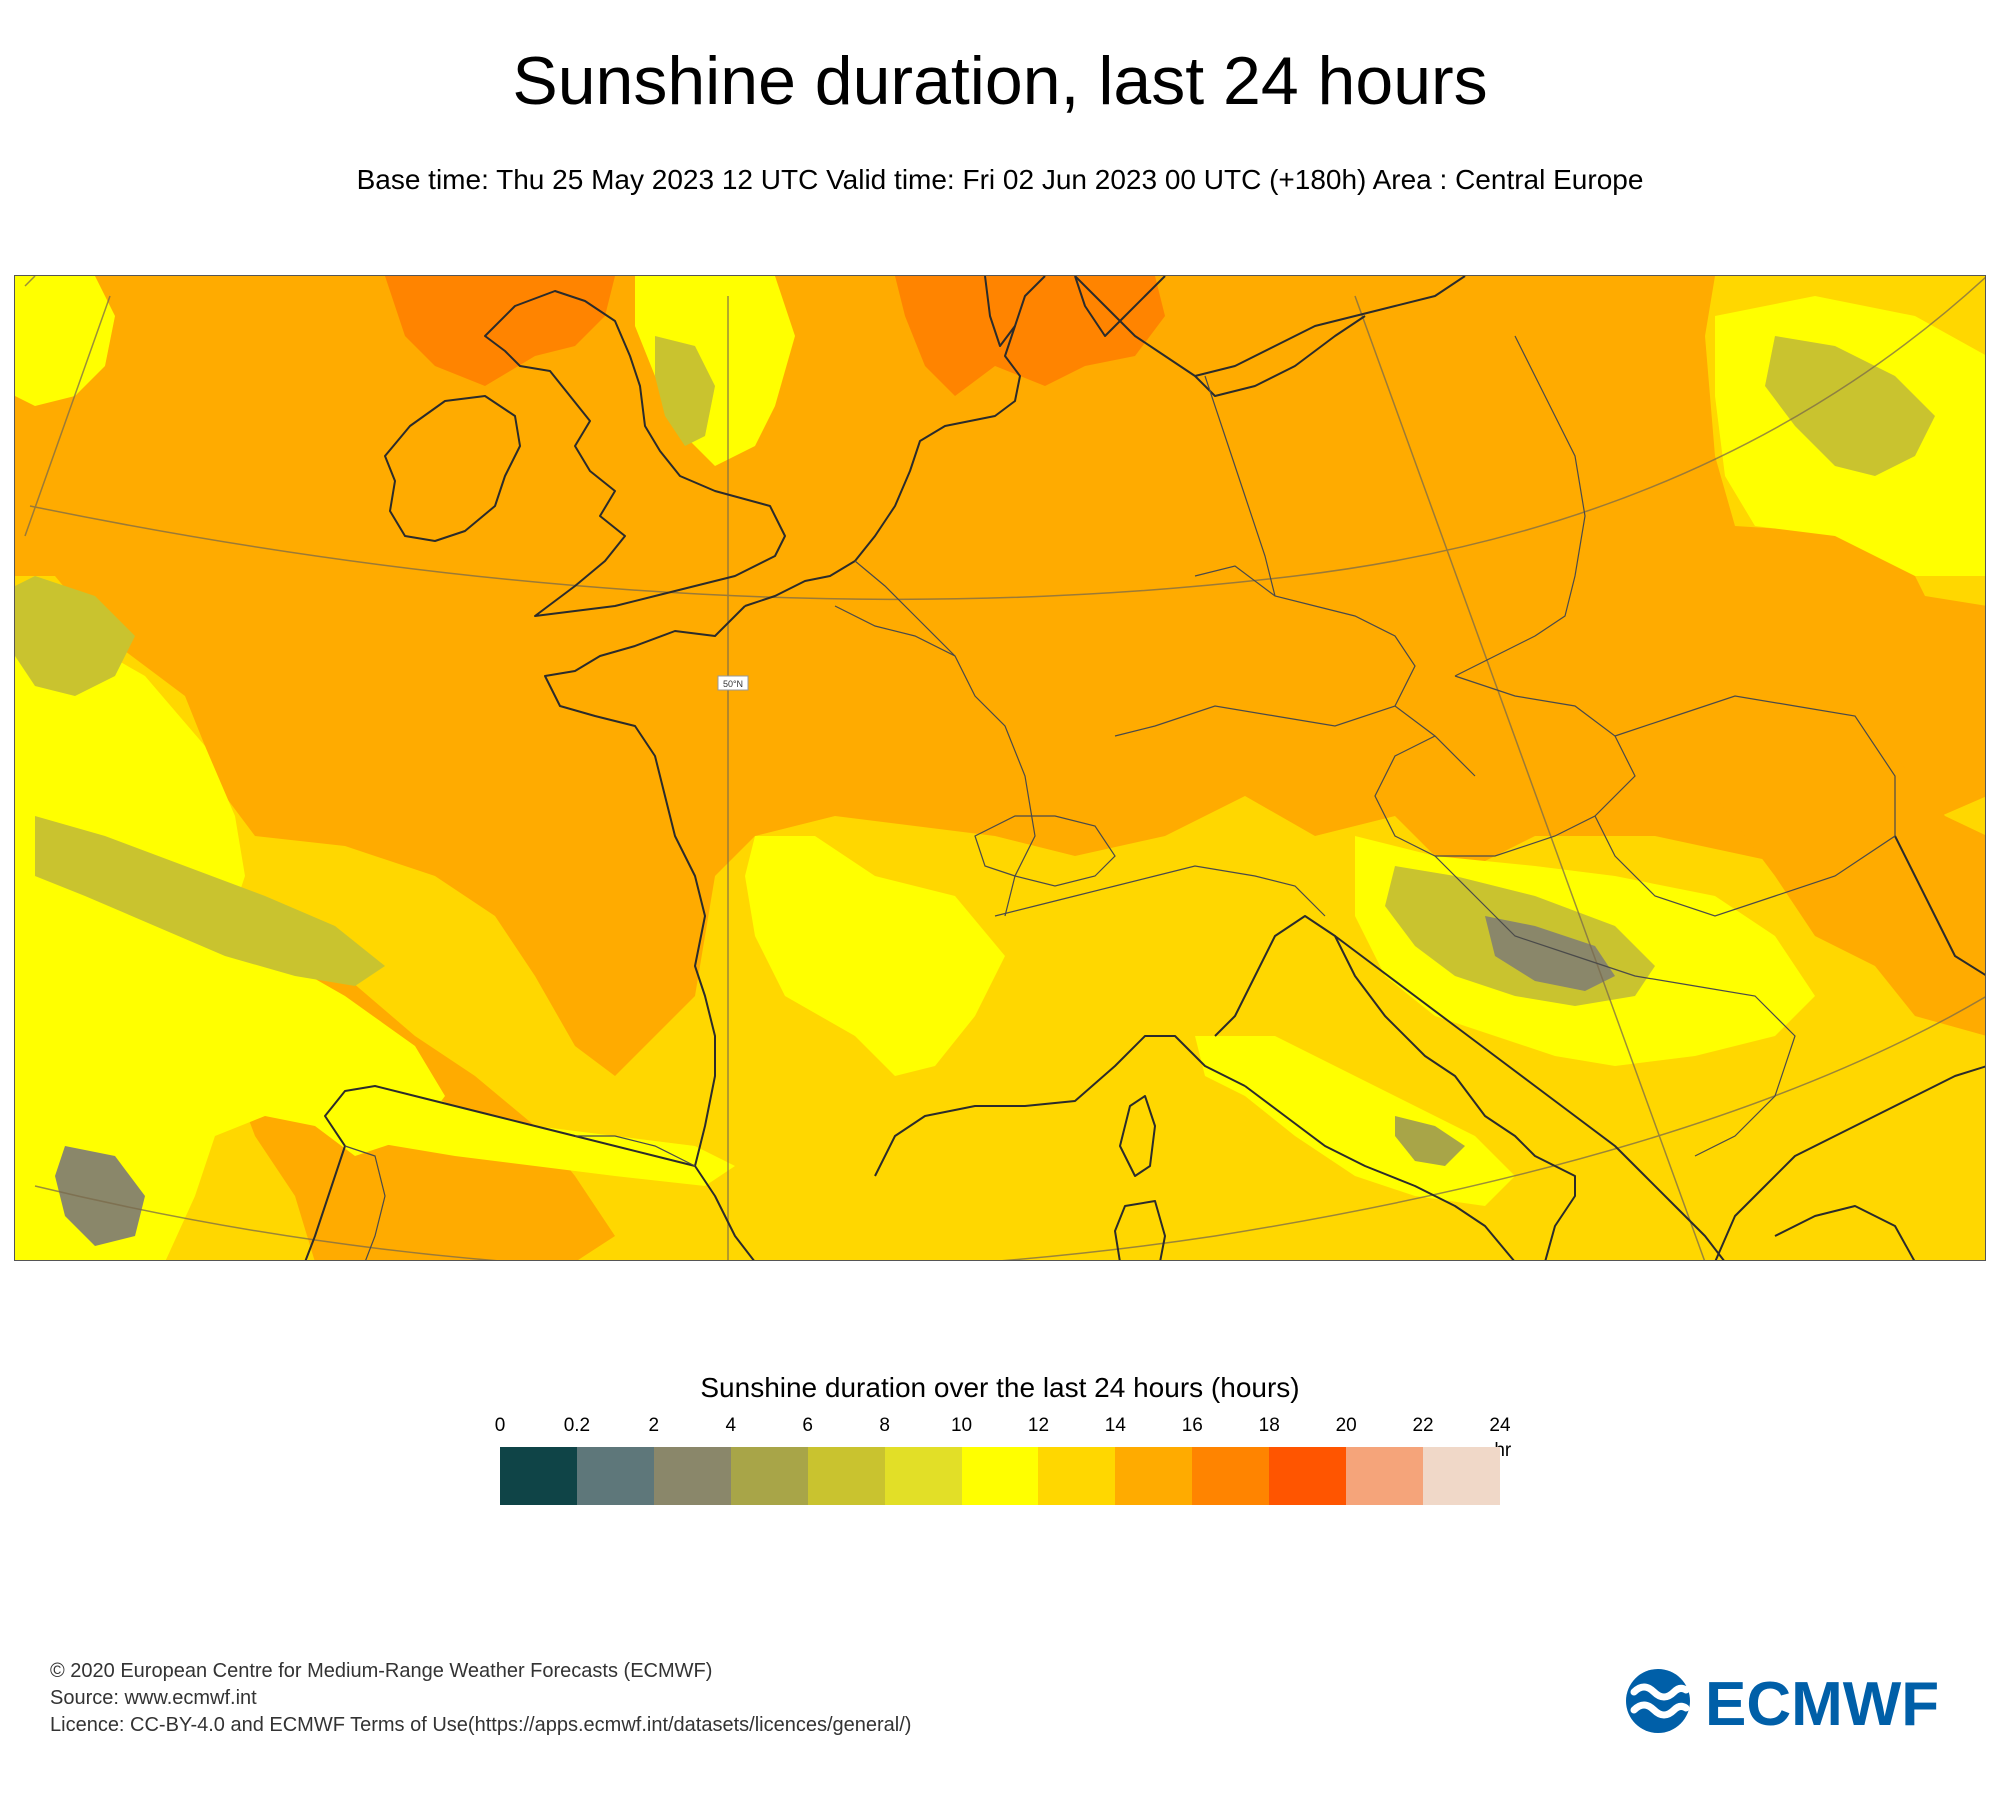  What do you see at coordinates (30, 281) in the screenshot?
I see `graticule-parallel-north` at bounding box center [30, 281].